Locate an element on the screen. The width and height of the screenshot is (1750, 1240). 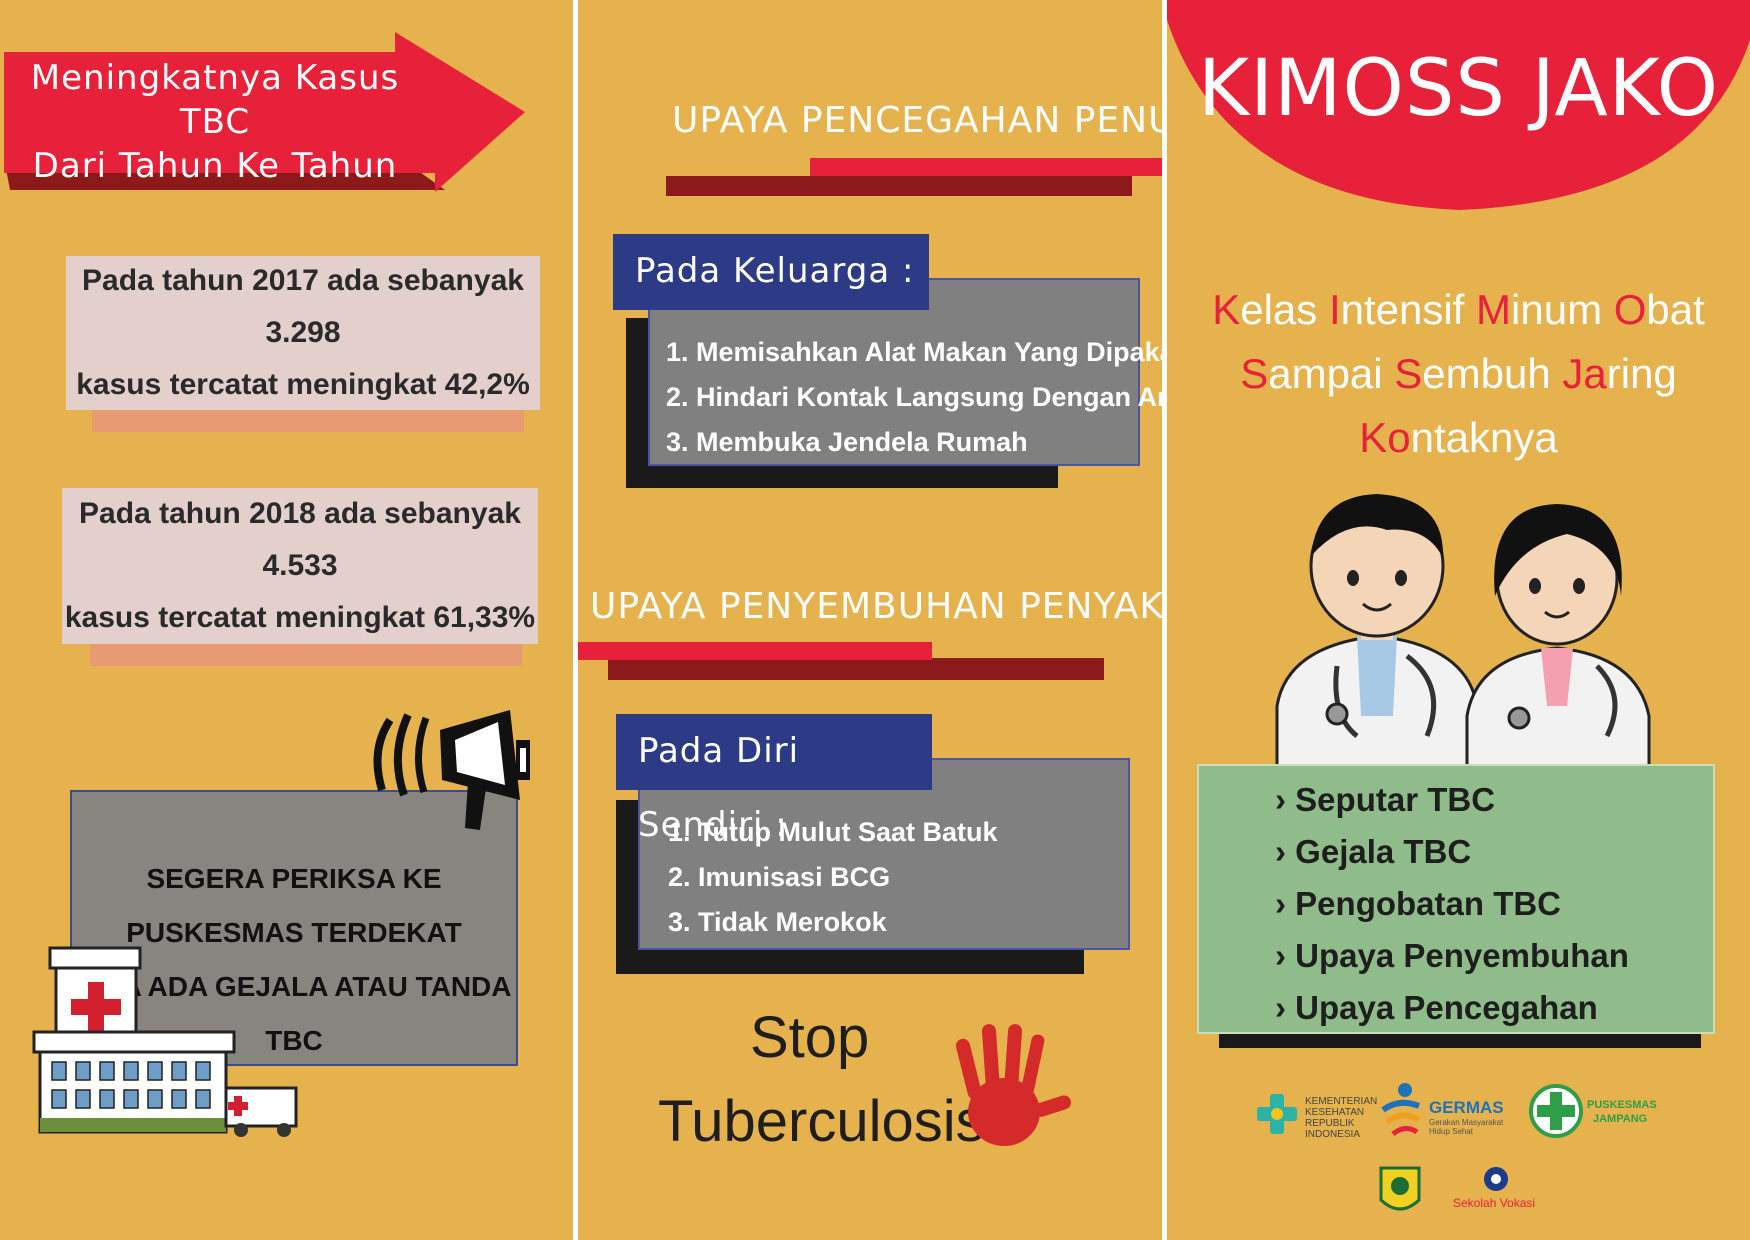
app-title: KIMOSS JAKO is located at coordinates (1458, 89).